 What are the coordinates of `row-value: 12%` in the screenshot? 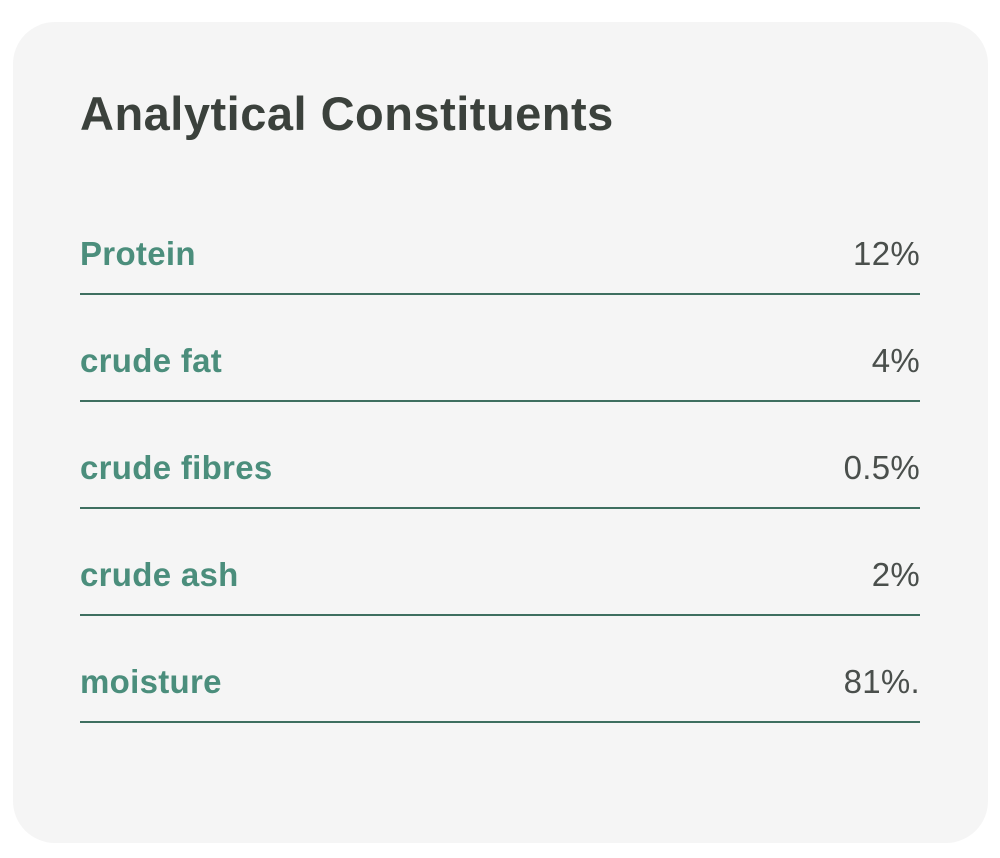 It's located at (886, 254).